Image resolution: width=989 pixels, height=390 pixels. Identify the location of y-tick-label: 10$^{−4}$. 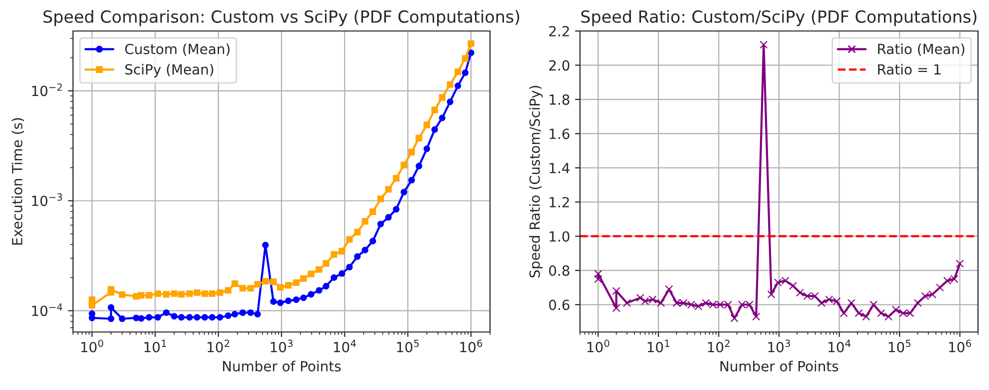
(47, 309).